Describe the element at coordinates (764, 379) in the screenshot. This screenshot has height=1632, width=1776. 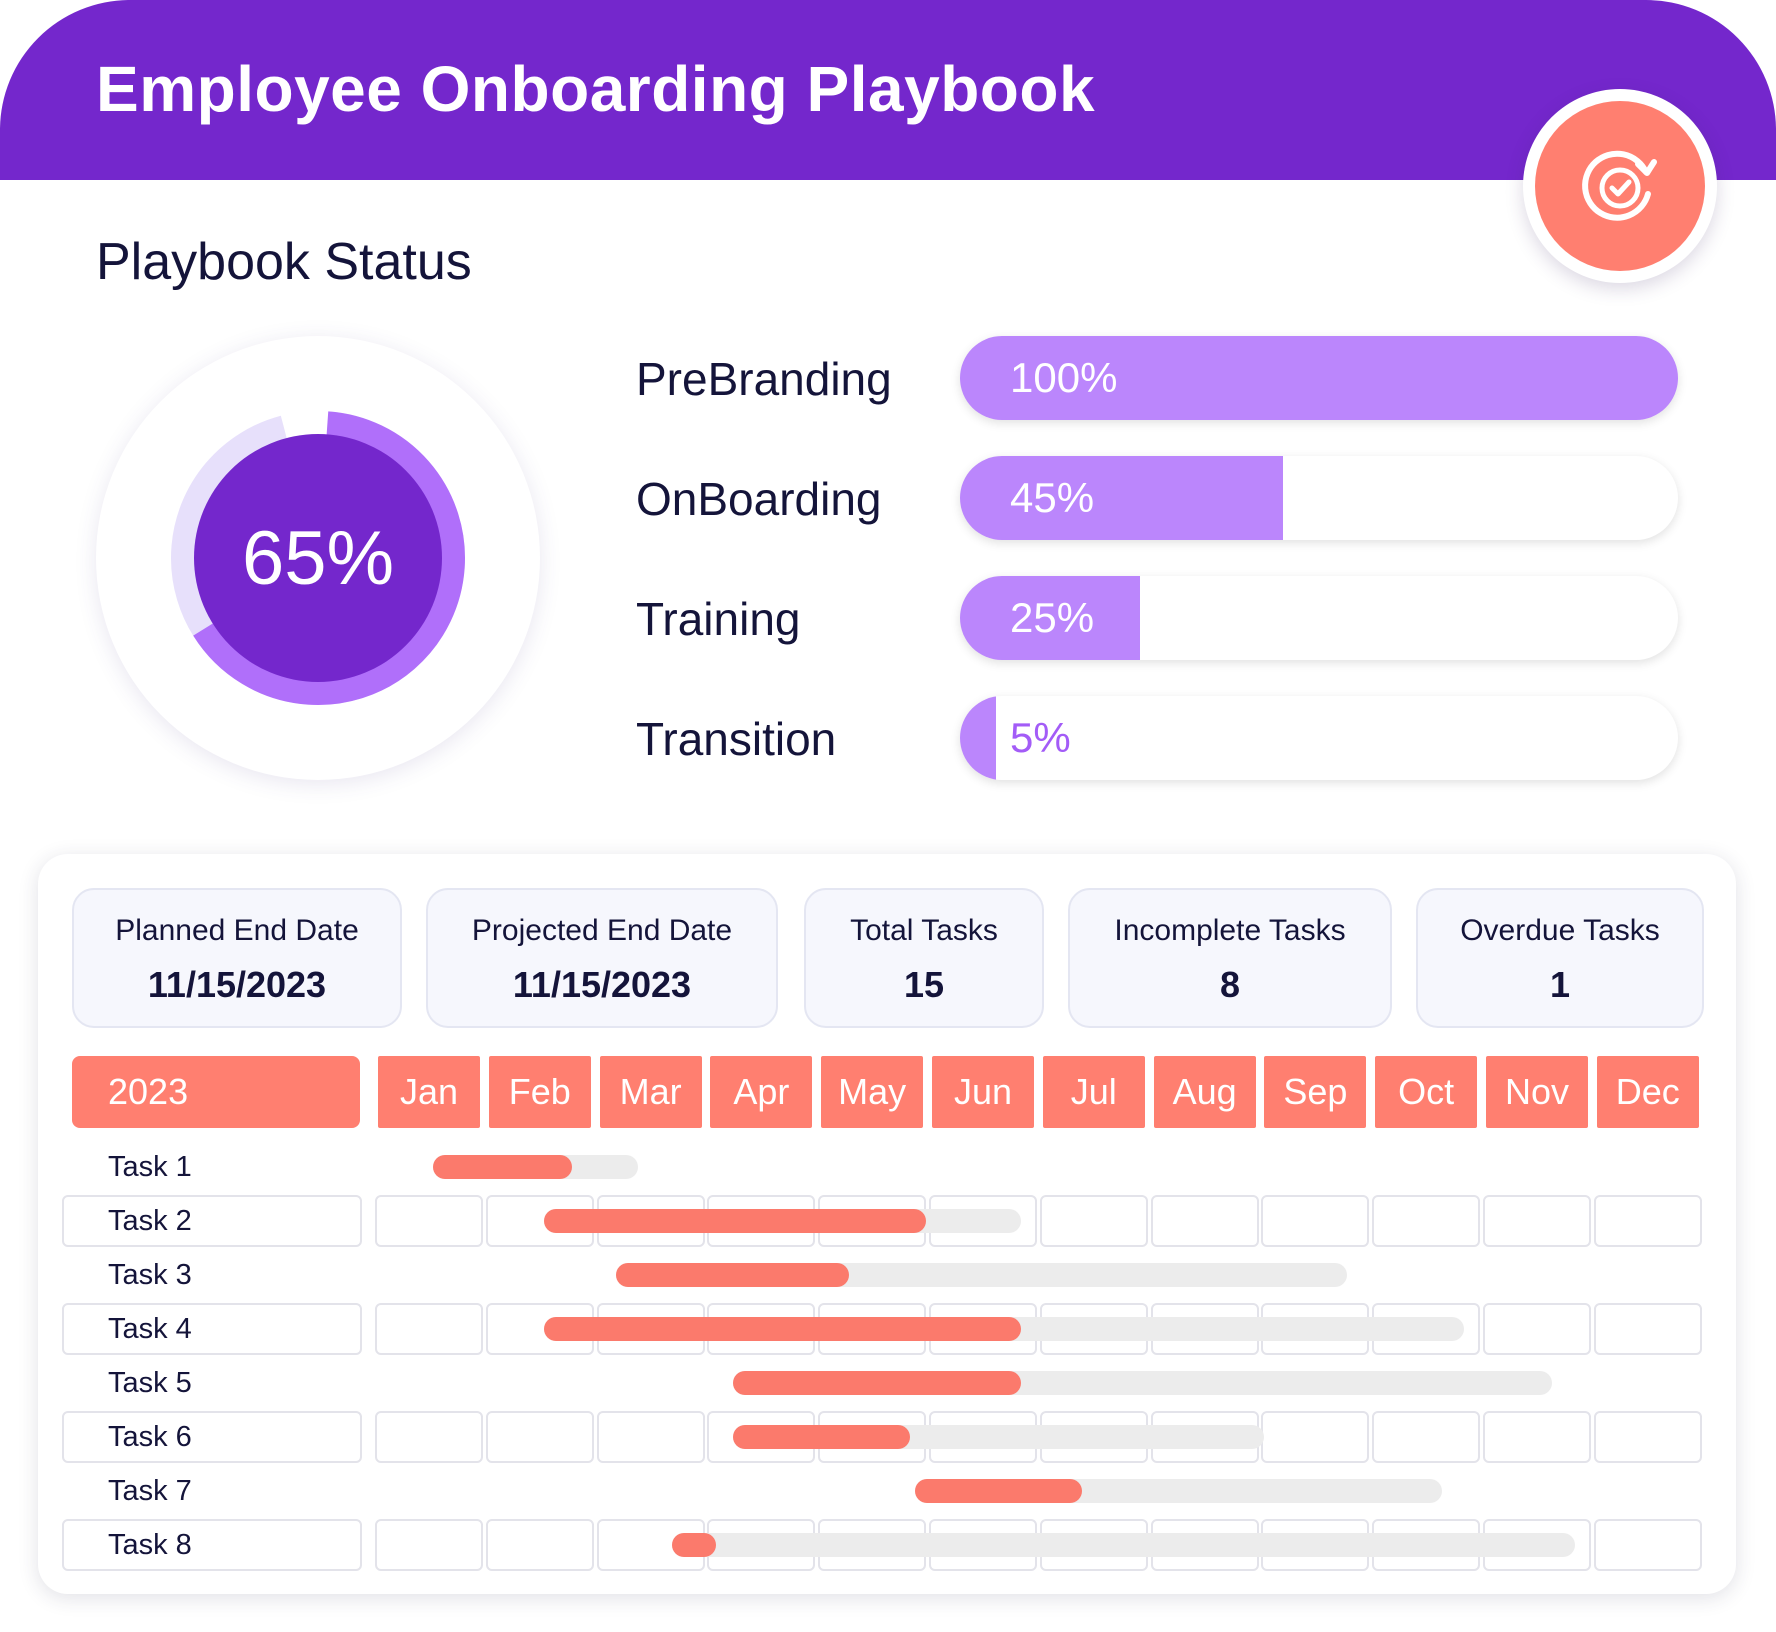
I see `phase-label: PreBranding` at that location.